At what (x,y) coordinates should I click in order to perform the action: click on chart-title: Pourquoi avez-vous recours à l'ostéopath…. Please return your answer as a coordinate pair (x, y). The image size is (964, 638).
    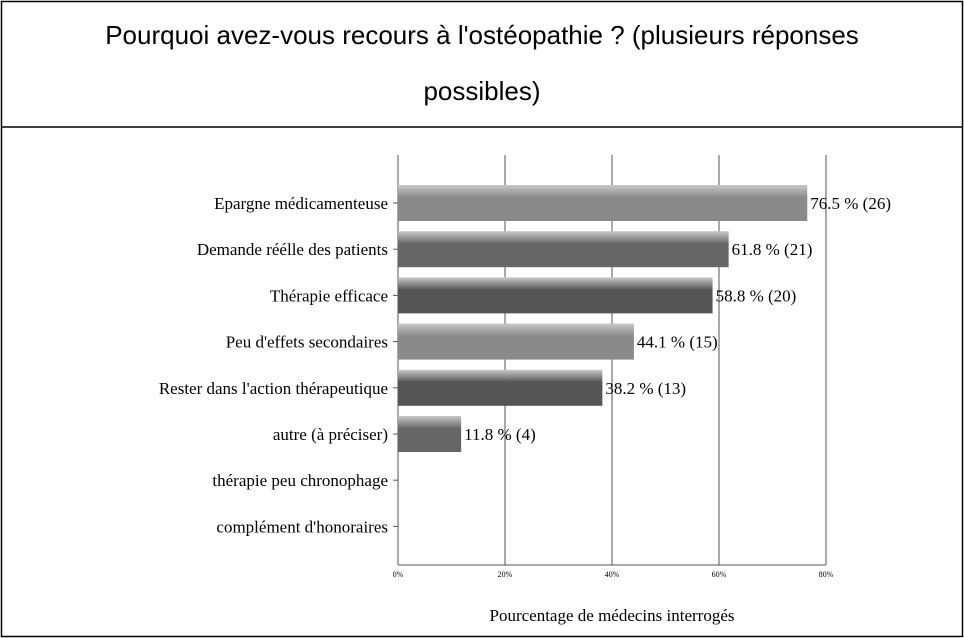
    Looking at the image, I should click on (482, 63).